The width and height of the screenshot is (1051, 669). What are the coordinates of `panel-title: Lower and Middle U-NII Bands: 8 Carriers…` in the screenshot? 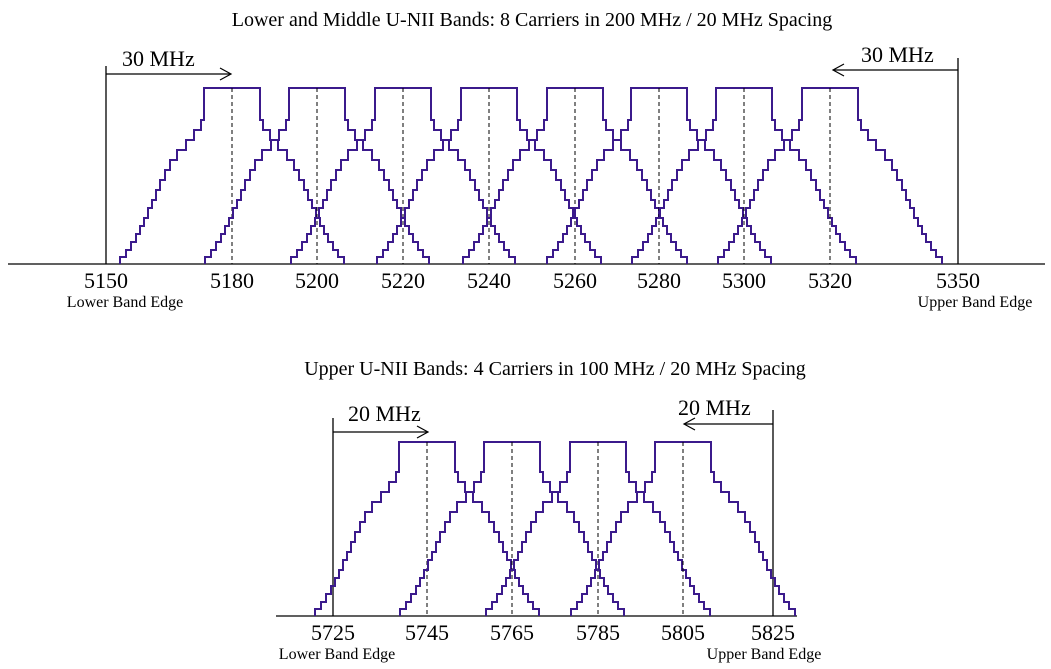 It's located at (532, 20).